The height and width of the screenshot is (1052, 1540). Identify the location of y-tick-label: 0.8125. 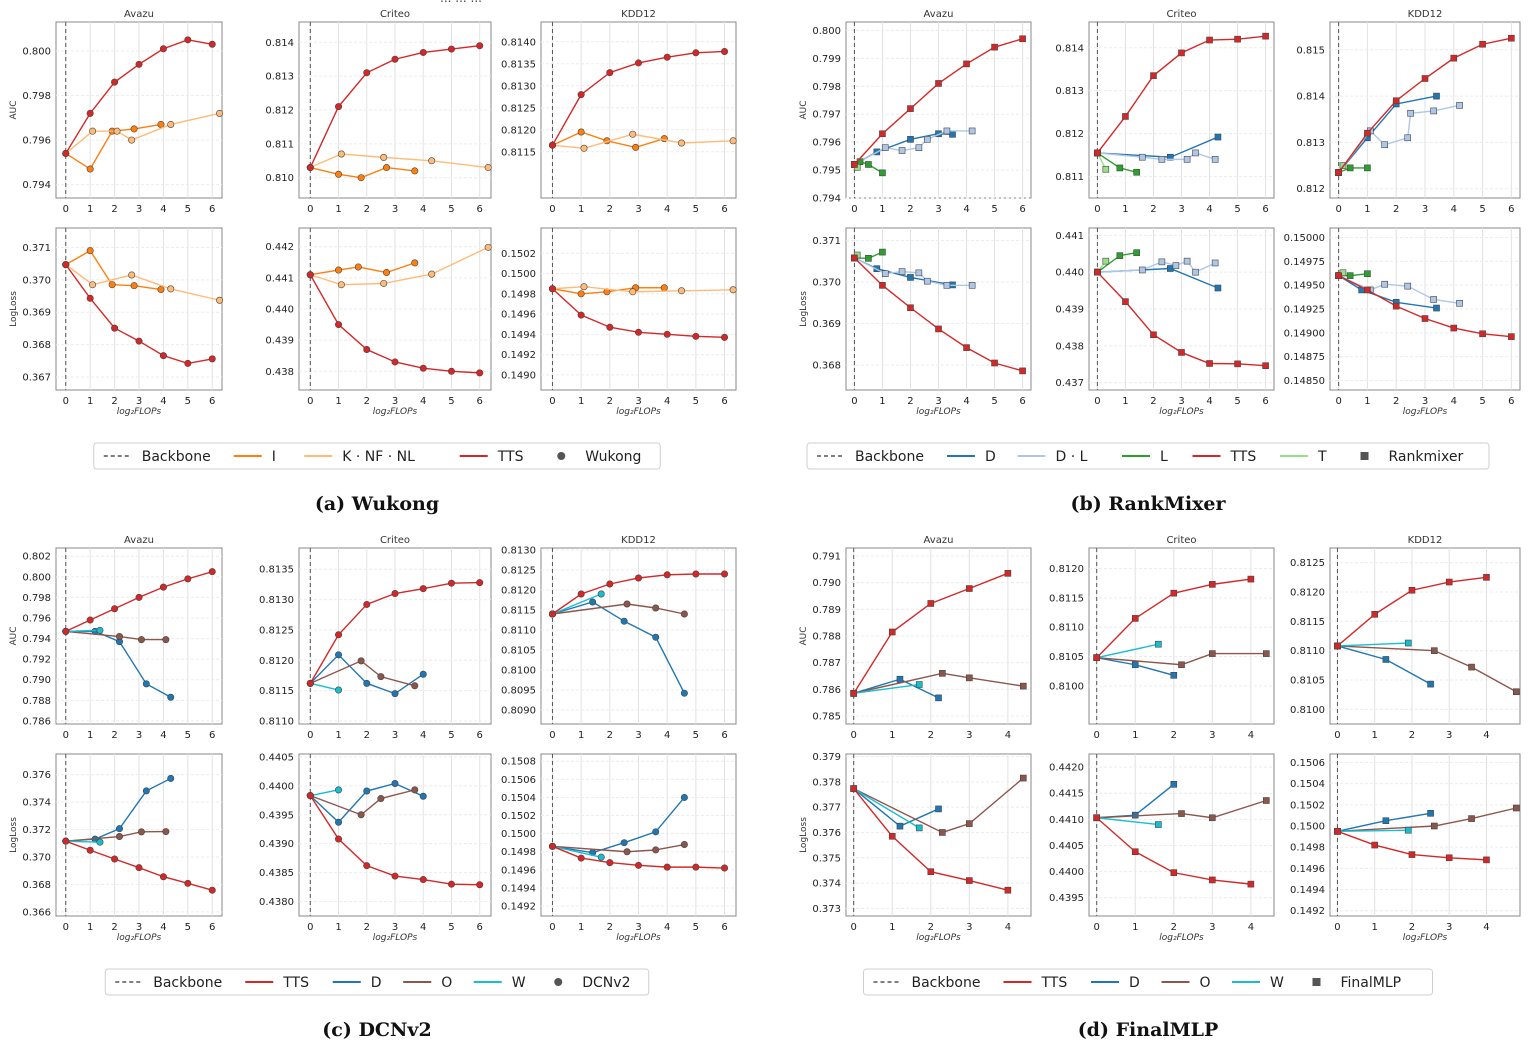
(276, 630).